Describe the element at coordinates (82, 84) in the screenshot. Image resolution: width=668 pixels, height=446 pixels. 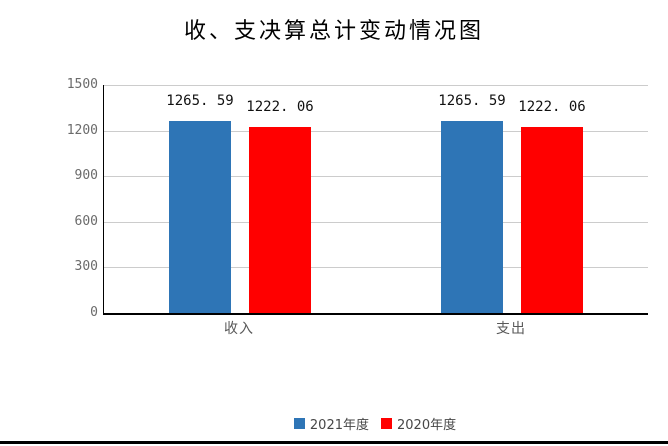
I see `y-axis-tick: 1500` at that location.